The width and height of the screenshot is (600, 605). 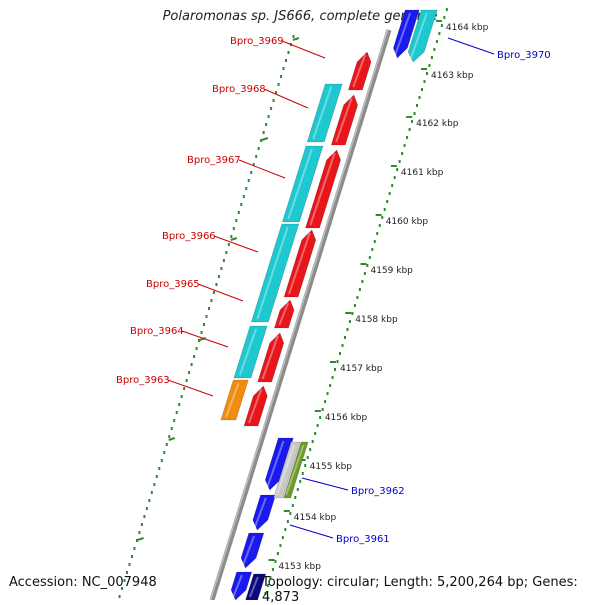 I want to click on scale-label: 4164 kbp, so click(x=467, y=28).